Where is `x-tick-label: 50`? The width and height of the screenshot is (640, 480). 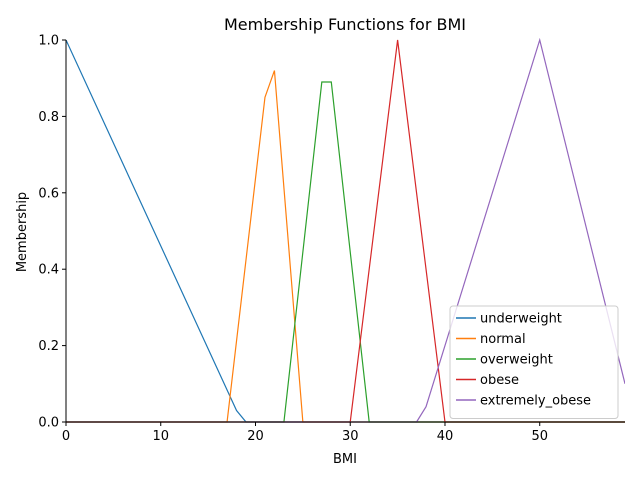
x-tick-label: 50 is located at coordinates (539, 436).